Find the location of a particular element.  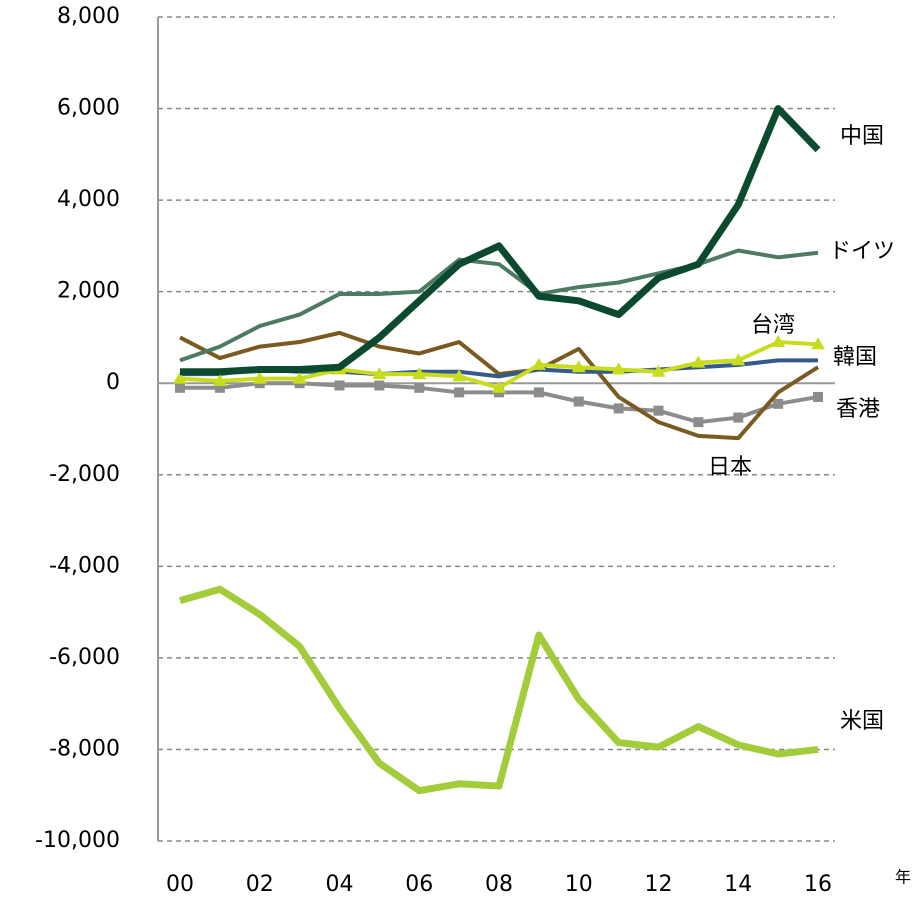

x-tick-label: 16 is located at coordinates (818, 884).